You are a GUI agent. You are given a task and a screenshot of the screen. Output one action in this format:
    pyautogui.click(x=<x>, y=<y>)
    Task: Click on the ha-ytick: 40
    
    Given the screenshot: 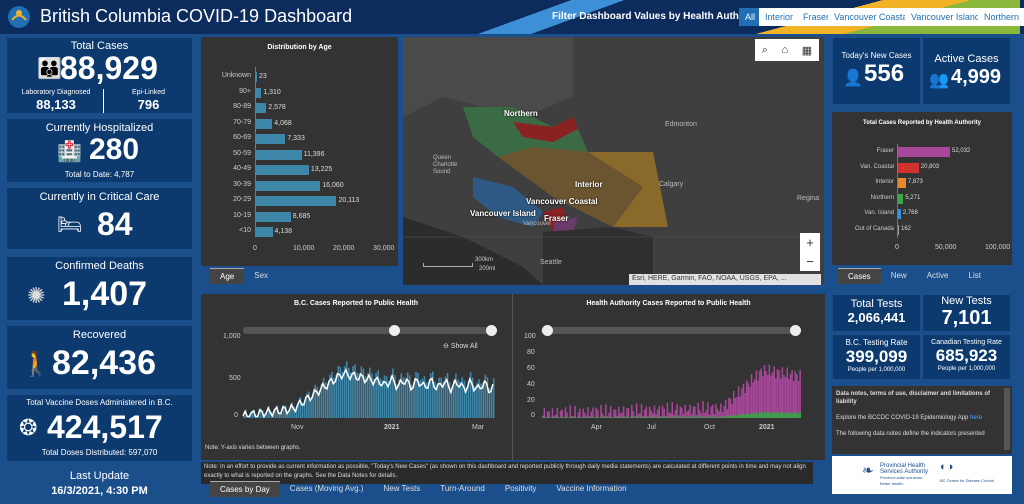 What is the action you would take?
    pyautogui.click(x=531, y=384)
    